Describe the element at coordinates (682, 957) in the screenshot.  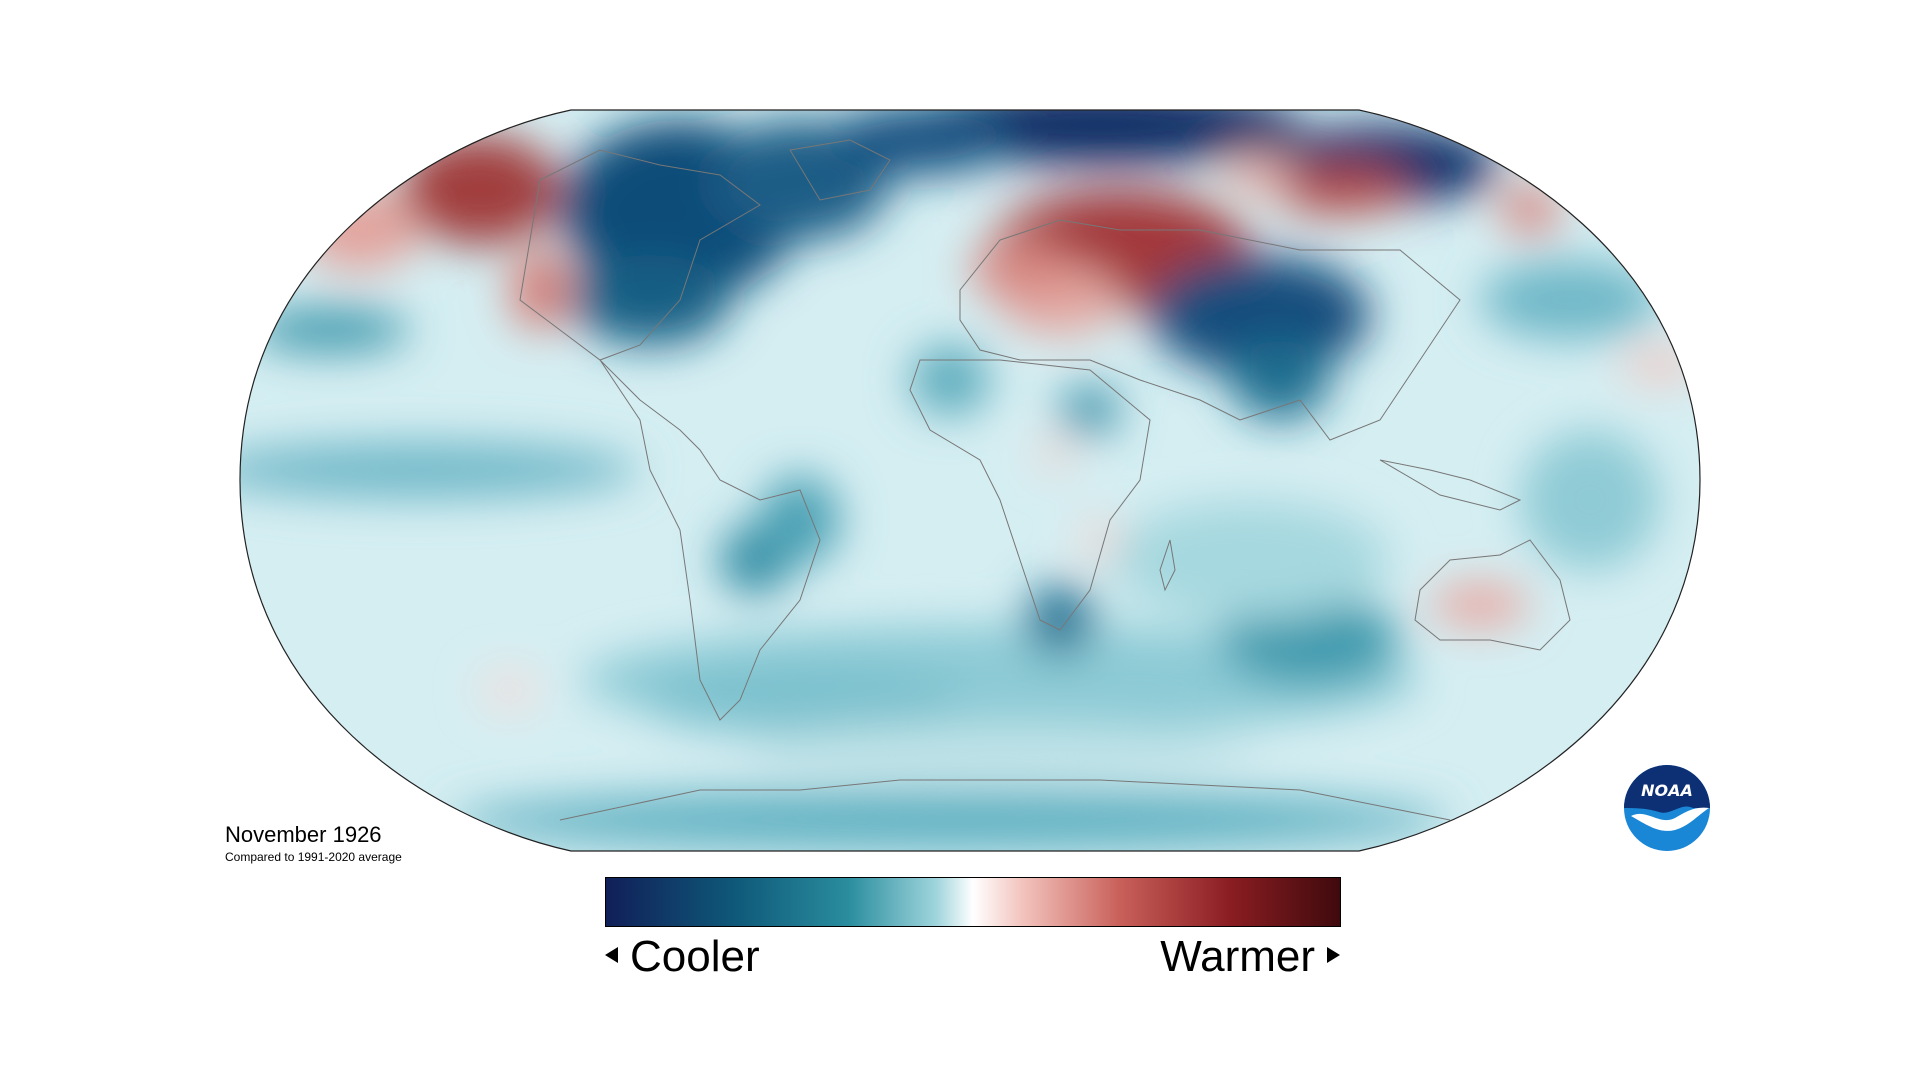
I see `cooler-label: Cooler` at that location.